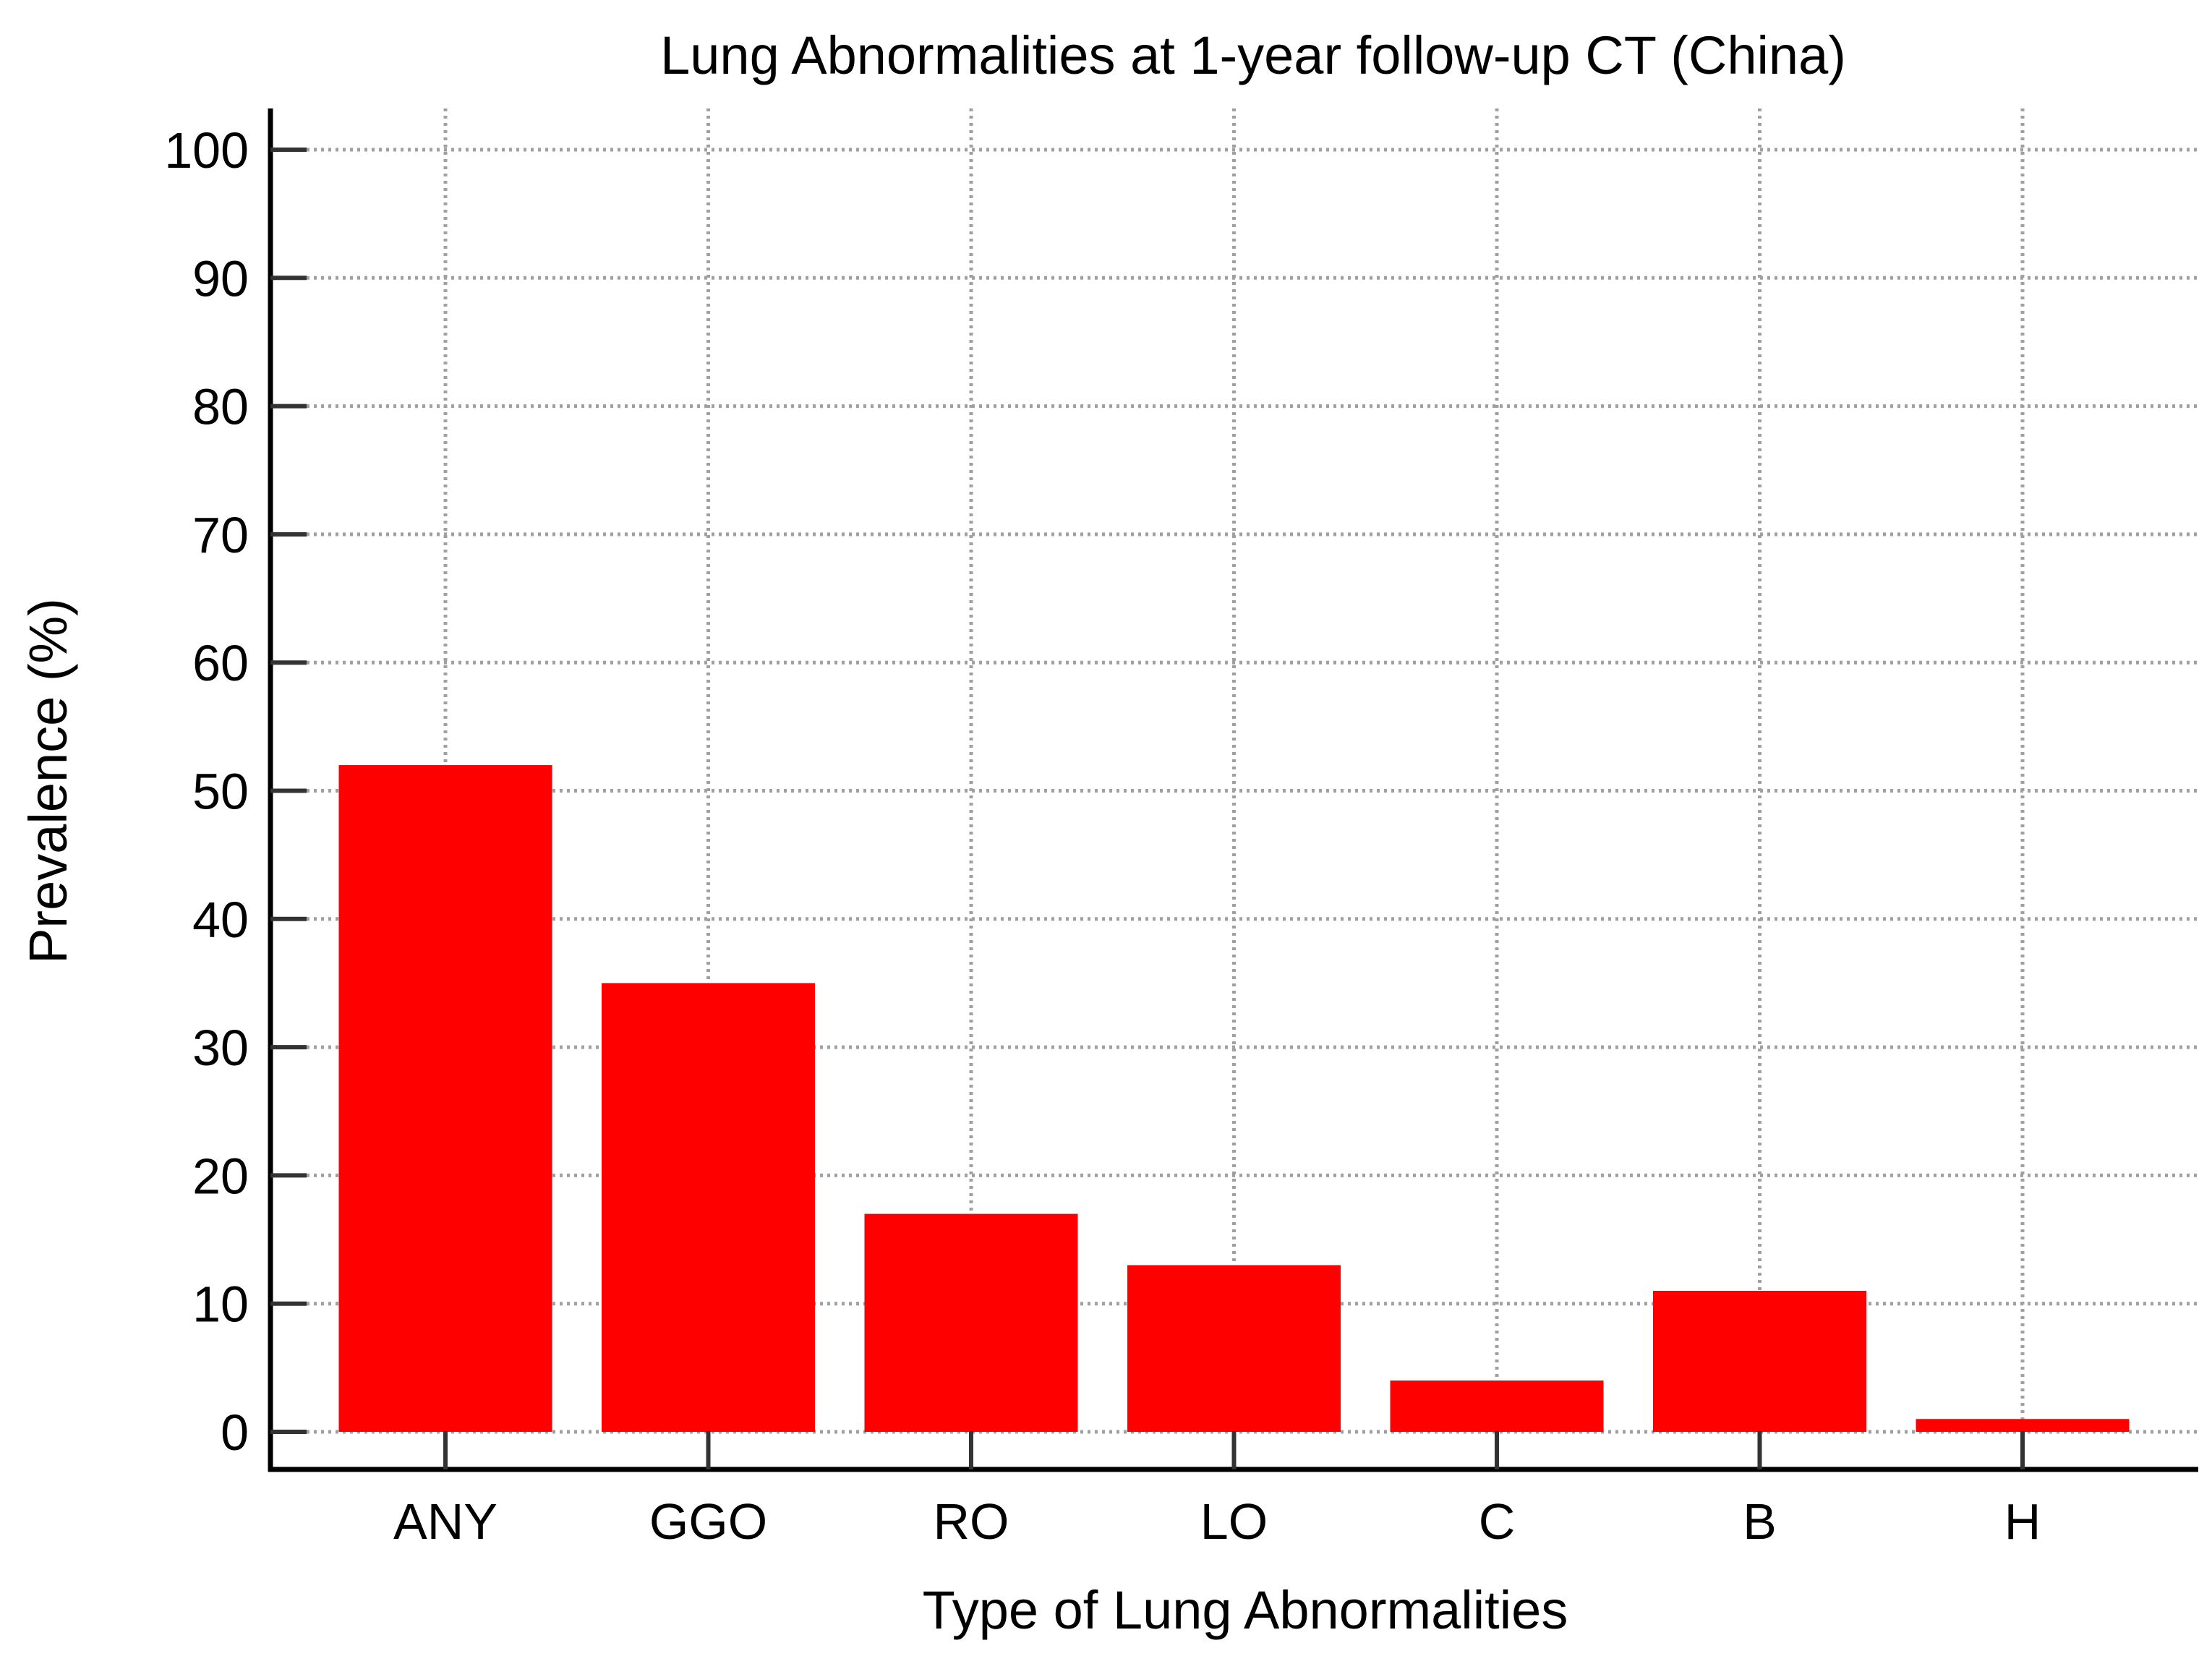 The height and width of the screenshot is (1656, 2212). I want to click on y-tick-label: 10, so click(220, 1304).